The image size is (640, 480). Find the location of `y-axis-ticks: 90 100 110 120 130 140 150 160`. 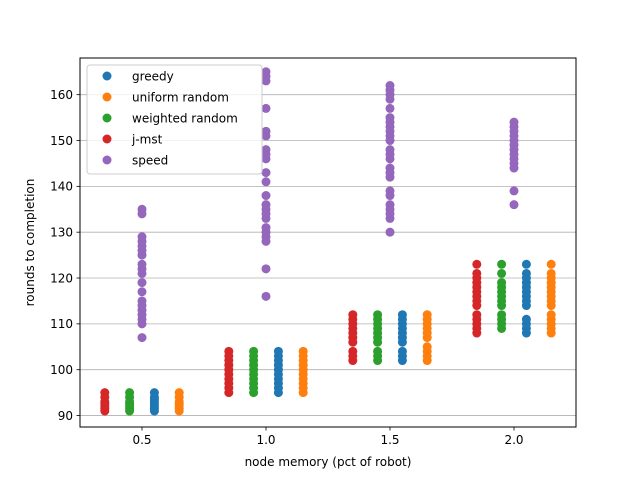

y-axis-ticks: 90 100 110 120 130 140 150 160 is located at coordinates (65, 255).